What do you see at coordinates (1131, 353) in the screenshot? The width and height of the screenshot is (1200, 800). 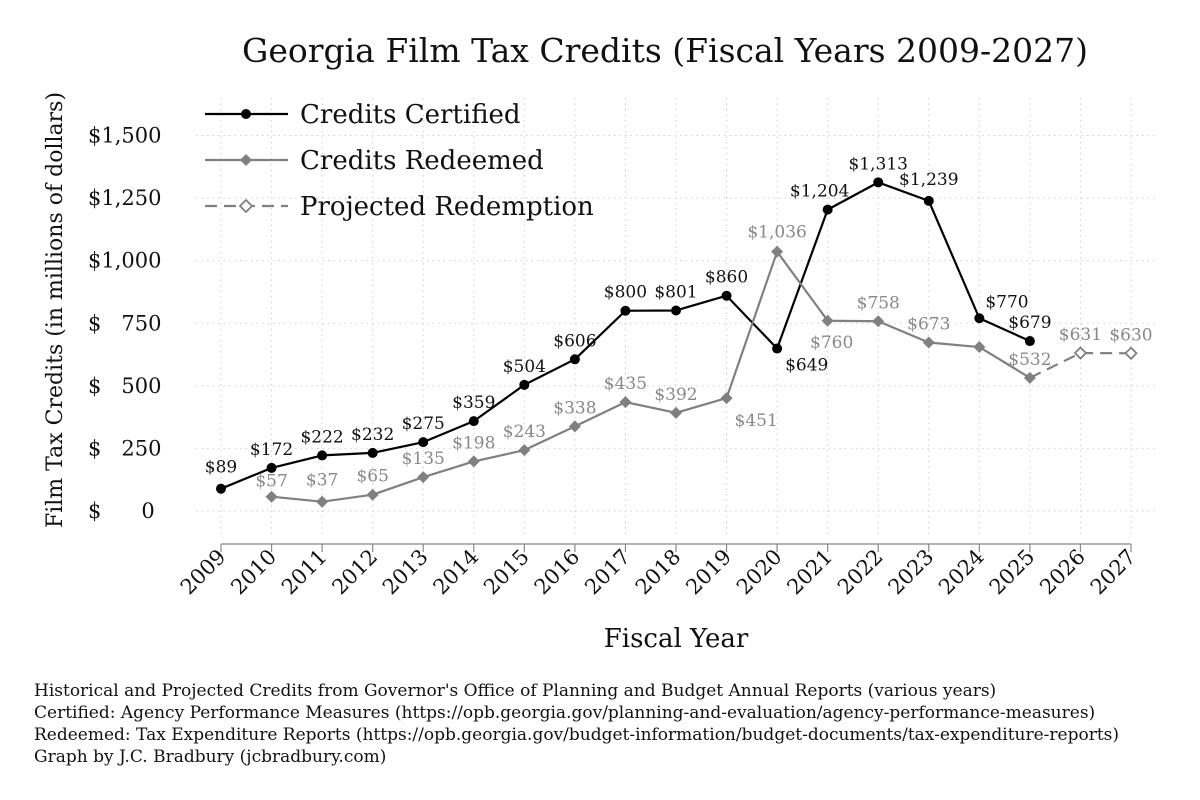 I see `projected-point` at bounding box center [1131, 353].